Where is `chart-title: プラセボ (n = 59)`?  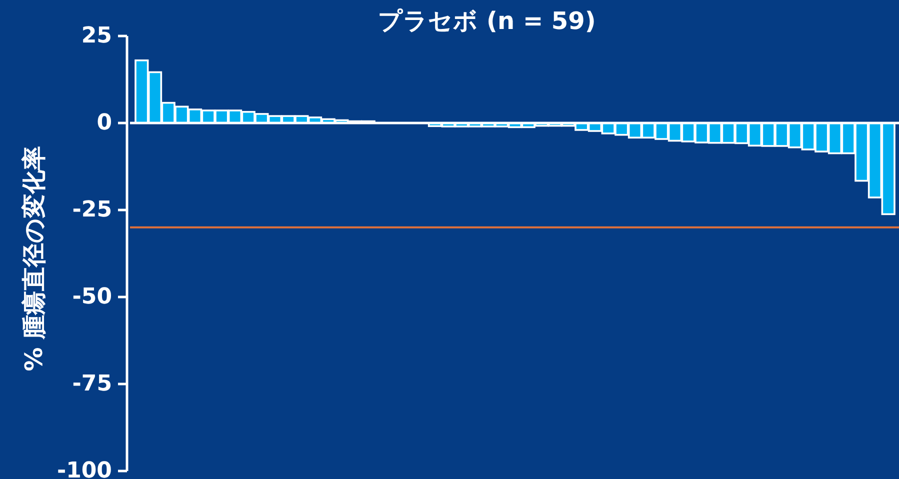
chart-title: プラセボ (n = 59) is located at coordinates (487, 21).